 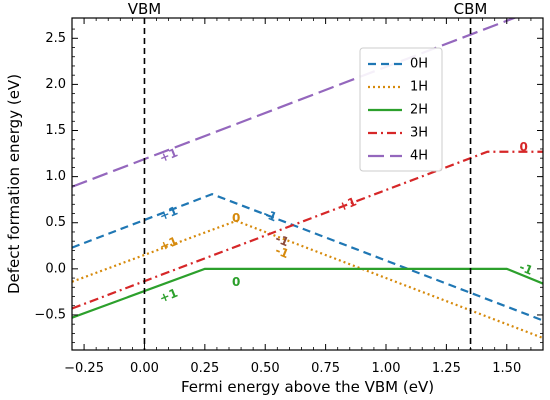 What do you see at coordinates (55, 130) in the screenshot?
I see `y-tick-label: 1.5` at bounding box center [55, 130].